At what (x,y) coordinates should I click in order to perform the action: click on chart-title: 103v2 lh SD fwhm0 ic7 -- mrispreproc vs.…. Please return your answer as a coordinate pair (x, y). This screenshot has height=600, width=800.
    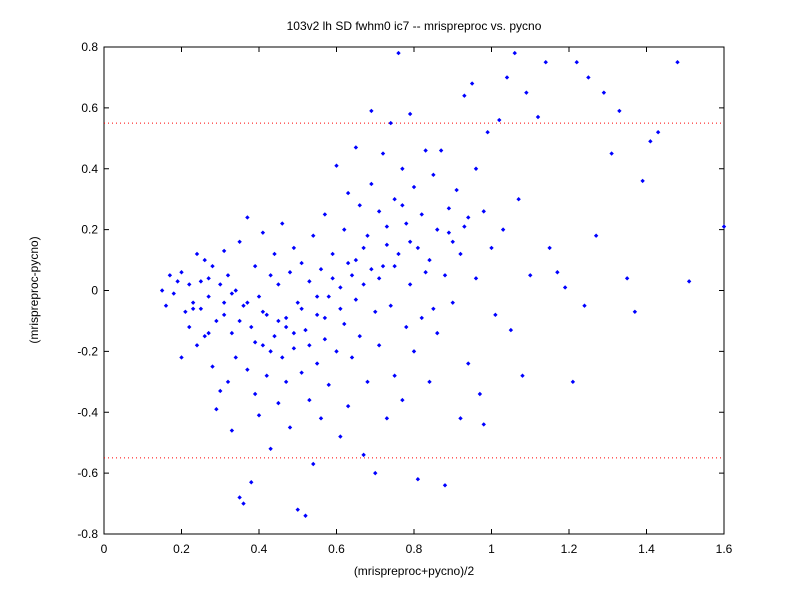
    Looking at the image, I should click on (414, 26).